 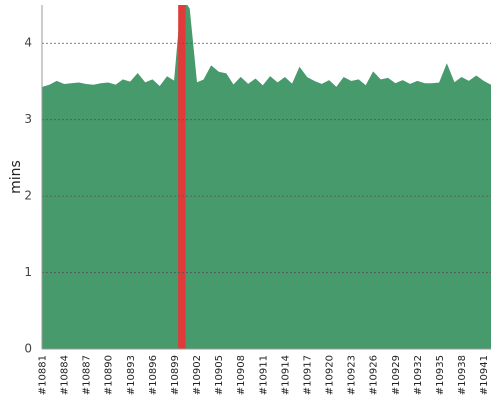 What do you see at coordinates (484, 375) in the screenshot?
I see `x-tick-label: #10941` at bounding box center [484, 375].